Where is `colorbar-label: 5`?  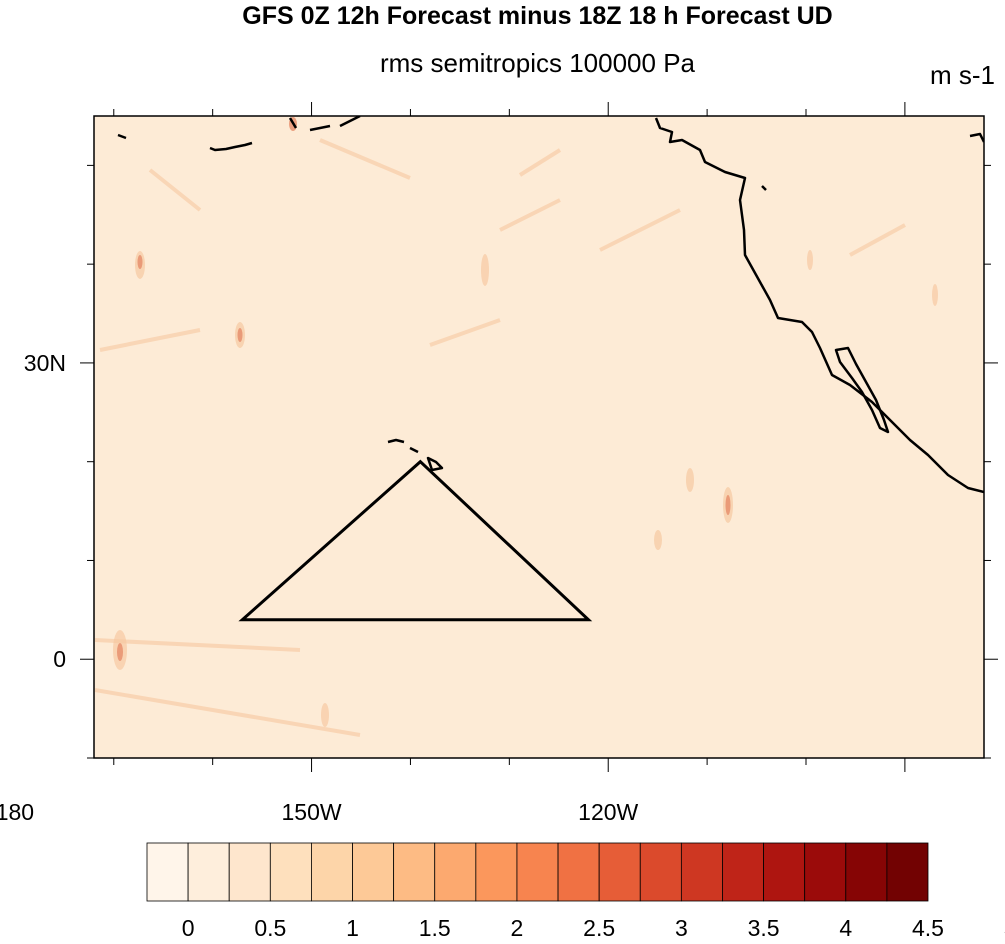 colorbar-label: 5 is located at coordinates (1004, 928).